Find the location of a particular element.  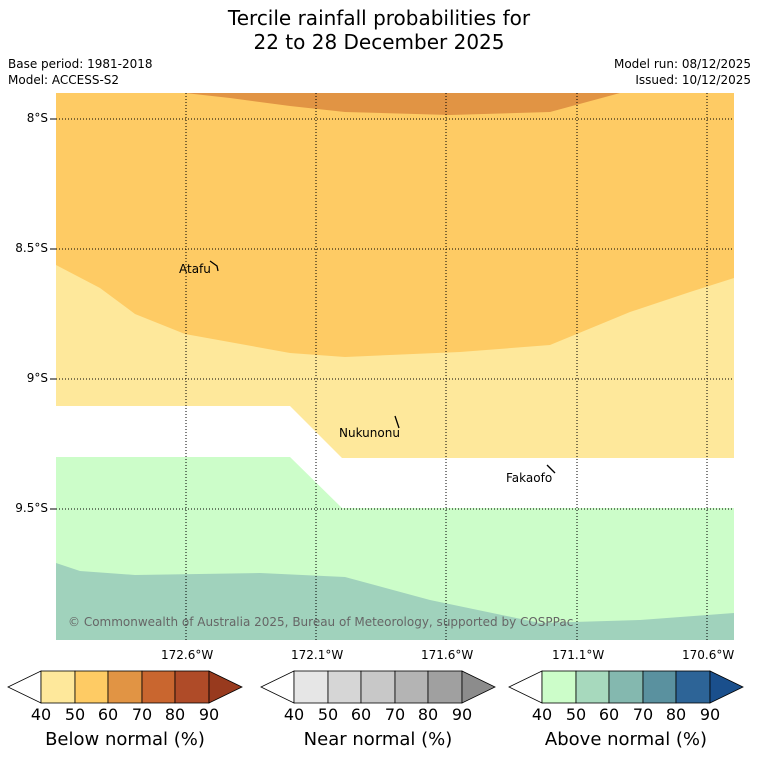

colorbar-above is located at coordinates (626, 687).